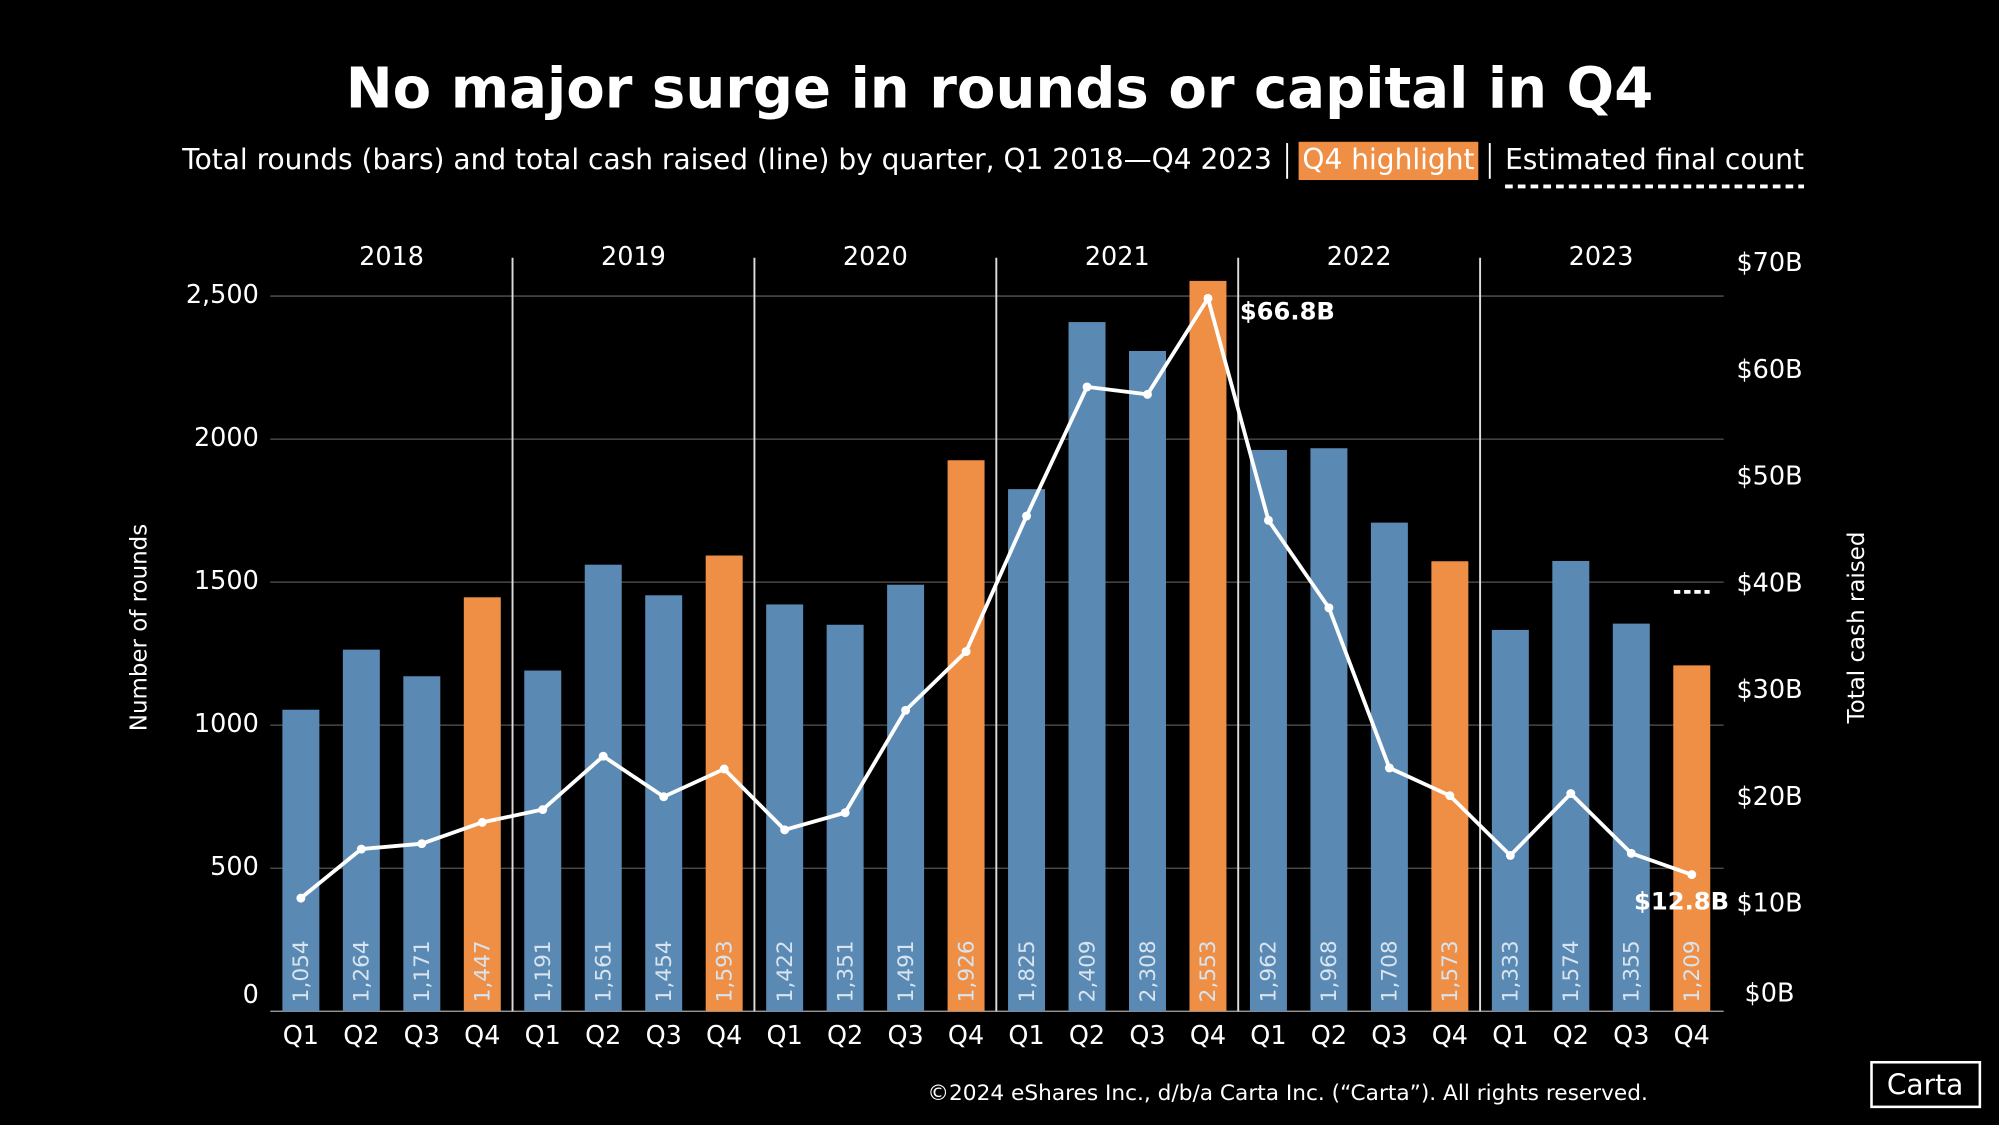 The width and height of the screenshot is (1999, 1125). I want to click on group-label: 2023, so click(1601, 257).